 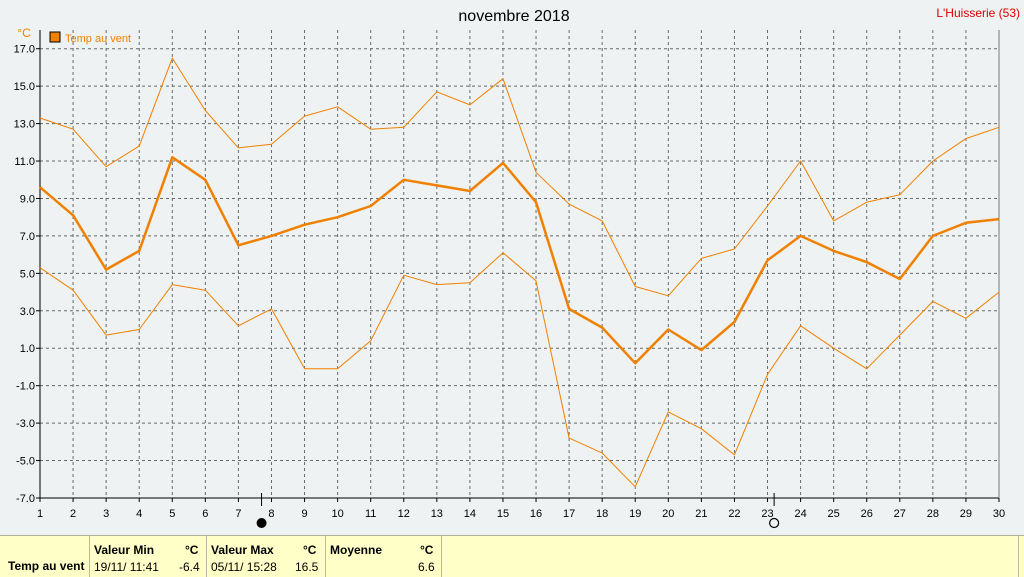 I want to click on y-tick-label: 5.0, so click(x=27, y=274).